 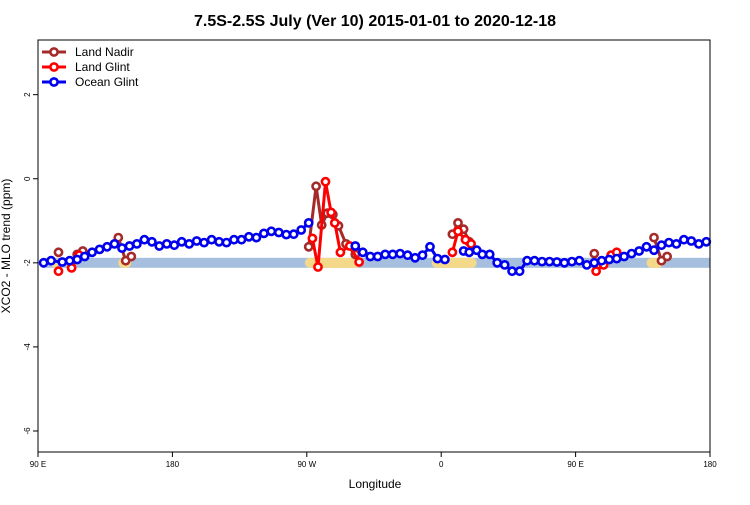 I want to click on legend-label: Land Nadir, so click(x=104, y=52).